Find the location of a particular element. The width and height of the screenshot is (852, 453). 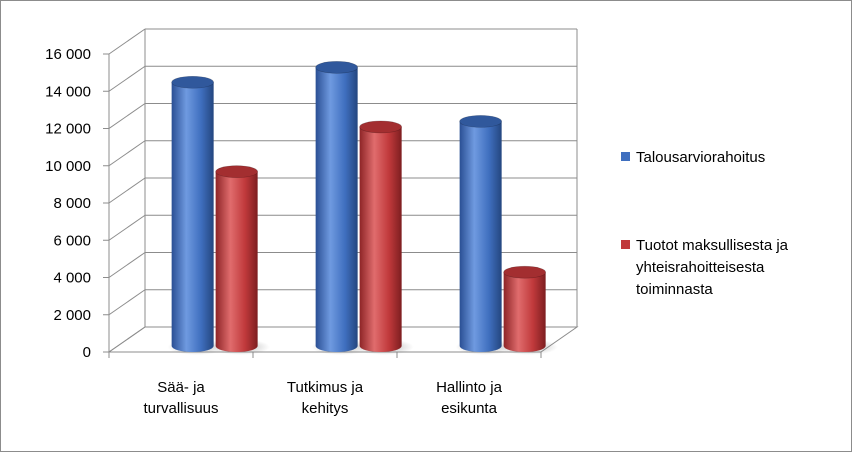

y-tick-label: 2 000 is located at coordinates (72, 315).